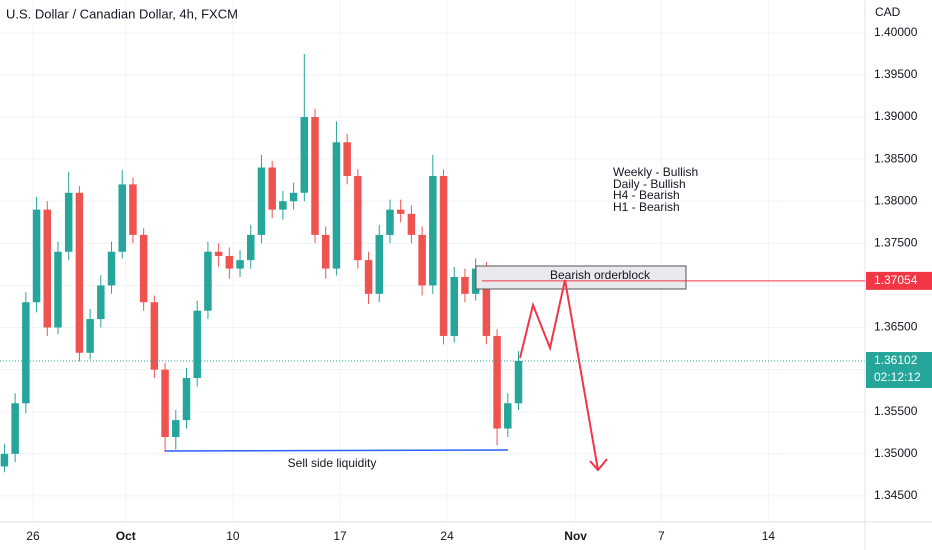 This screenshot has height=550, width=932. Describe the element at coordinates (336, 450) in the screenshot. I see `liquidity-line` at that location.